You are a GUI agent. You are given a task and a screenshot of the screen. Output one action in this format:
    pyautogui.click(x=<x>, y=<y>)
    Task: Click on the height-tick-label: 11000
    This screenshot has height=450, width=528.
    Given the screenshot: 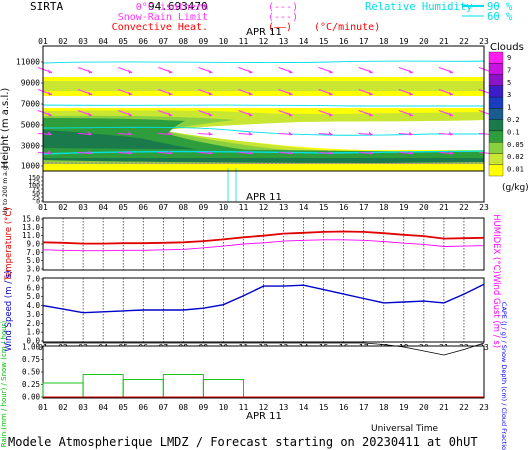 What is the action you would take?
    pyautogui.click(x=28, y=62)
    